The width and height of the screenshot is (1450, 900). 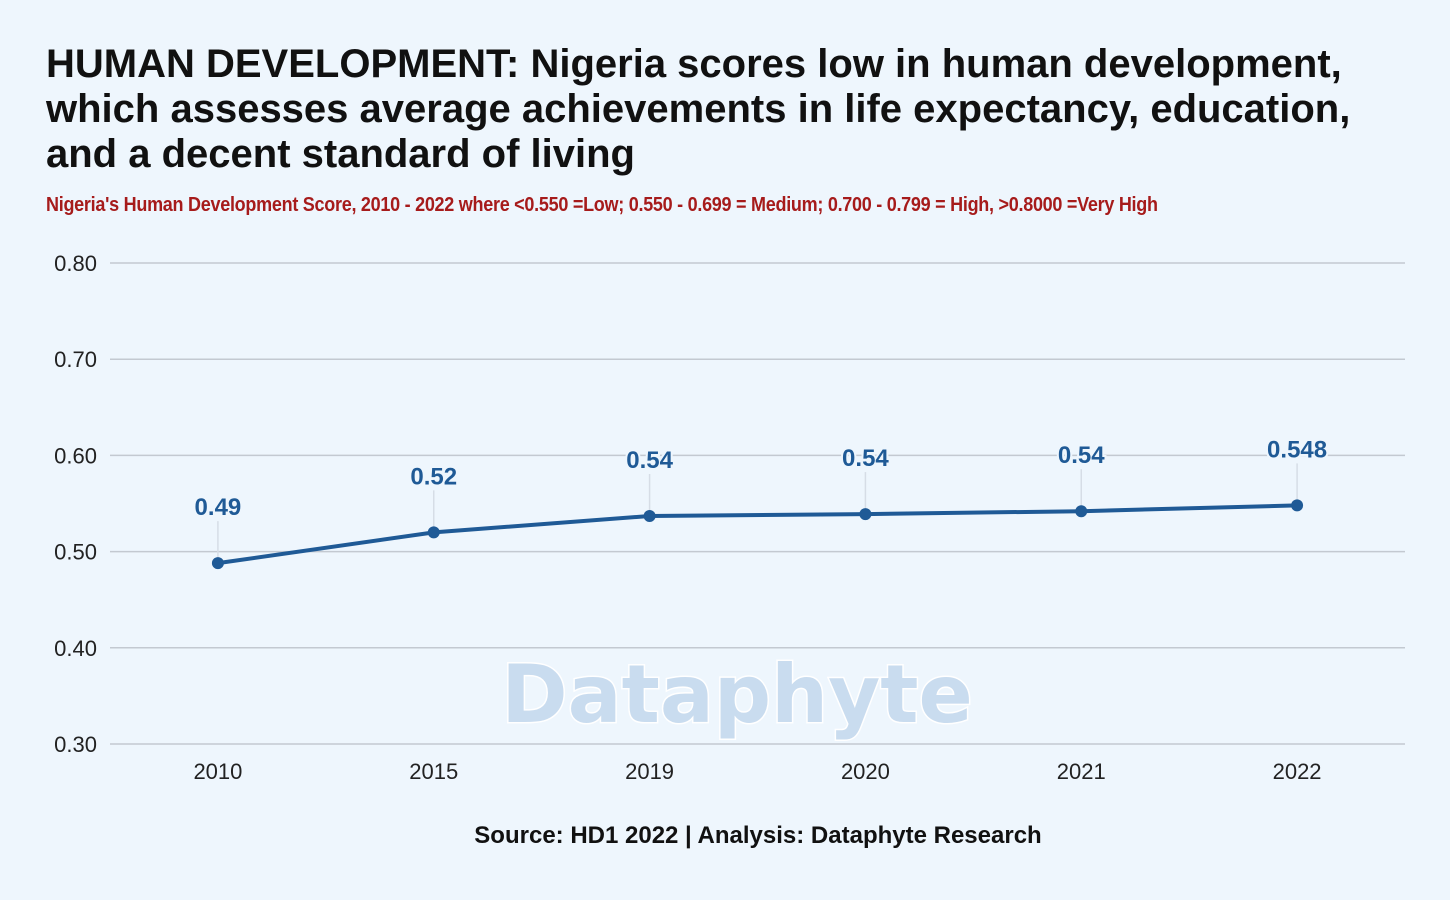 What do you see at coordinates (1297, 771) in the screenshot?
I see `x-tick-label: 2022` at bounding box center [1297, 771].